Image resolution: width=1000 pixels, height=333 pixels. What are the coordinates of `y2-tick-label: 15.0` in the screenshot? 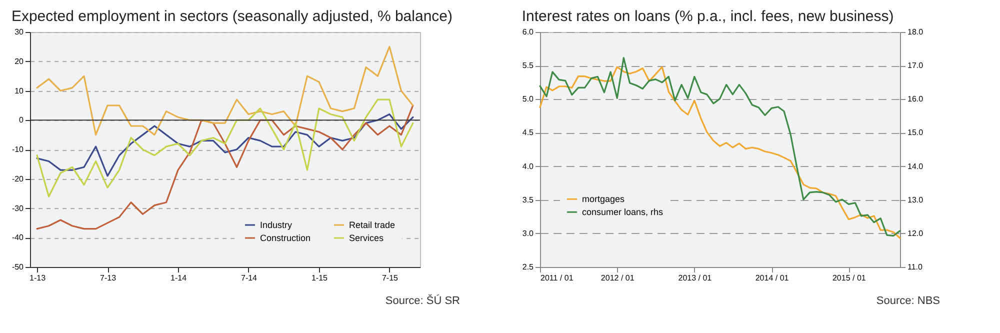 It's located at (916, 133).